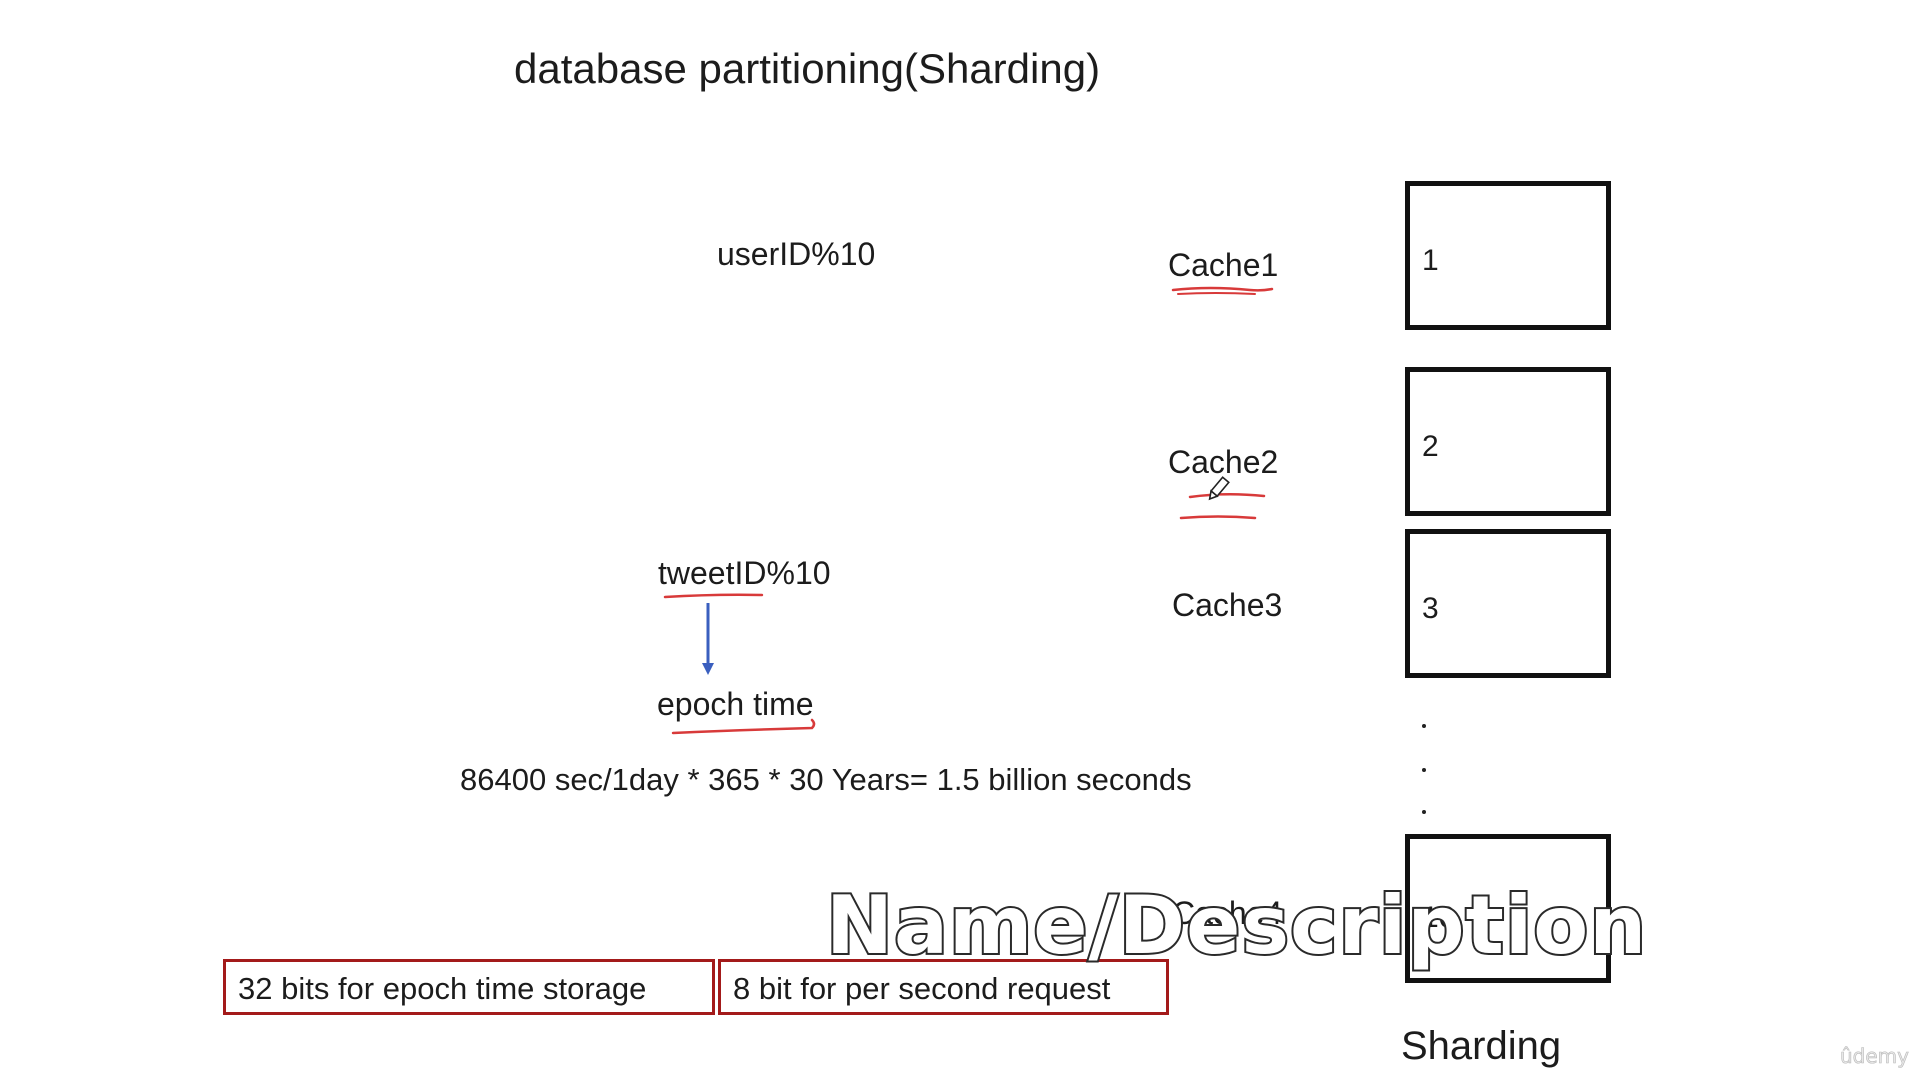 The width and height of the screenshot is (1920, 1080). What do you see at coordinates (1227, 495) in the screenshot?
I see `cache2-underline` at bounding box center [1227, 495].